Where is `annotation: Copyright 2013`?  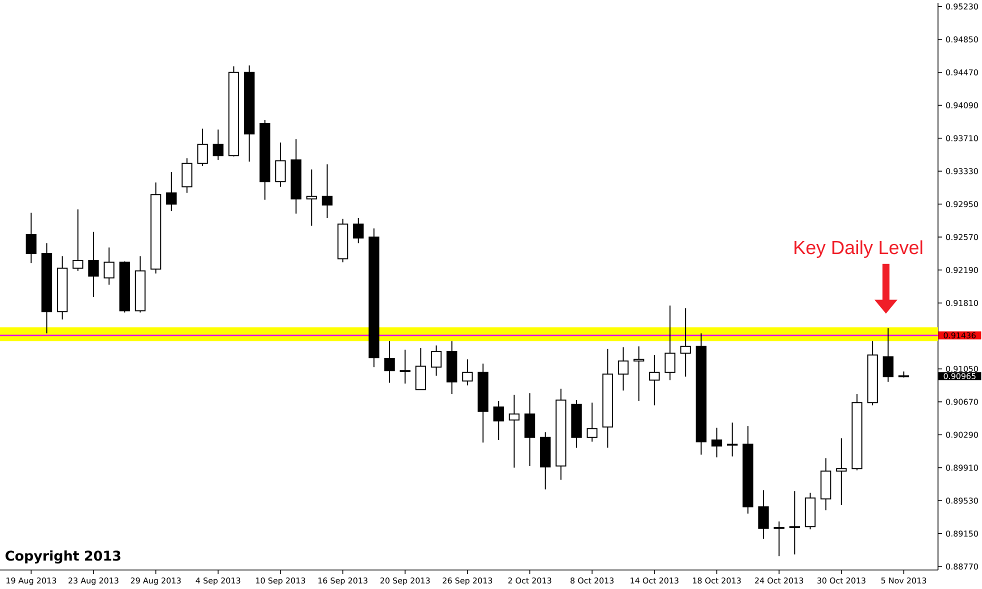 annotation: Copyright 2013 is located at coordinates (63, 557).